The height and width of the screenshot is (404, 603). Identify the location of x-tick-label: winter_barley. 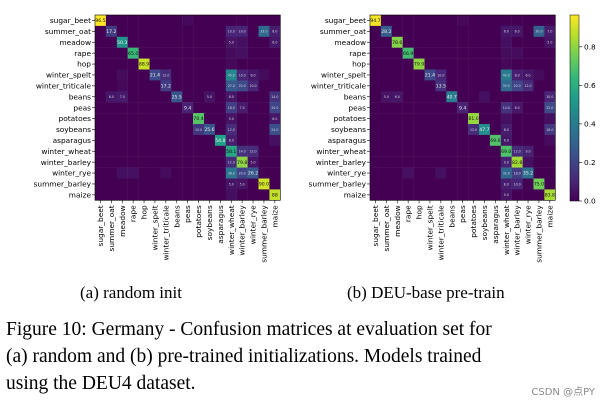
(517, 230).